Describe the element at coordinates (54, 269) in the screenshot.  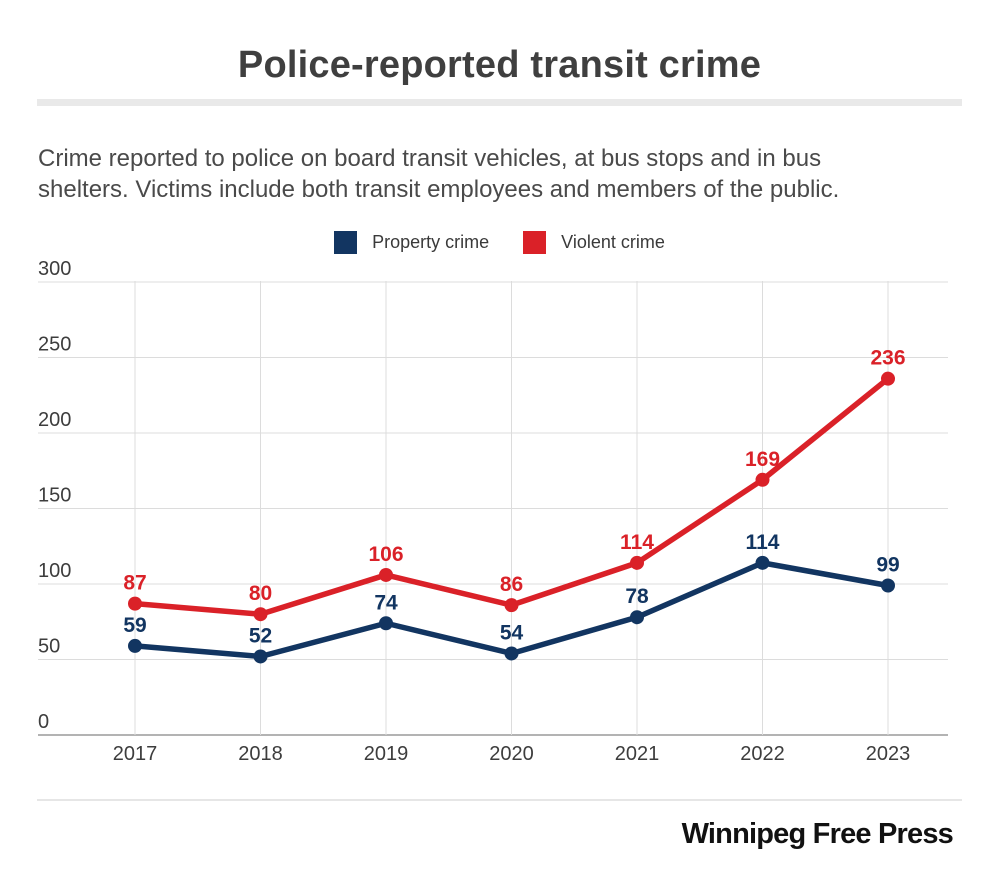
I see `y-tick-label: 300` at that location.